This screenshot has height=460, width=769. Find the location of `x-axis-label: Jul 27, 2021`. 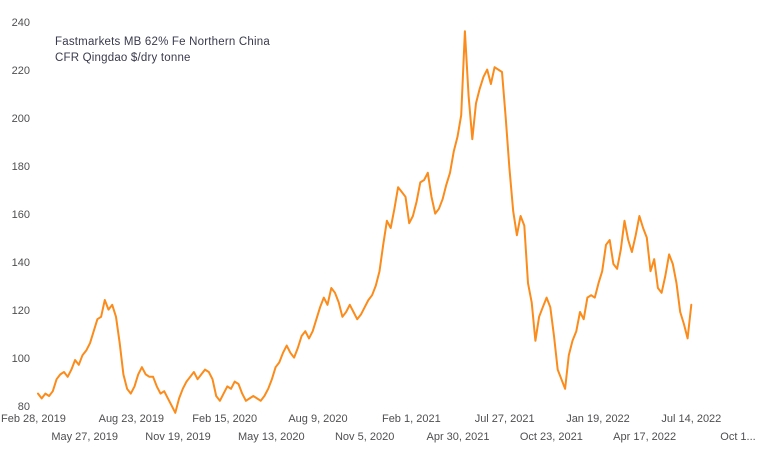

x-axis-label: Jul 27, 2021 is located at coordinates (504, 419).